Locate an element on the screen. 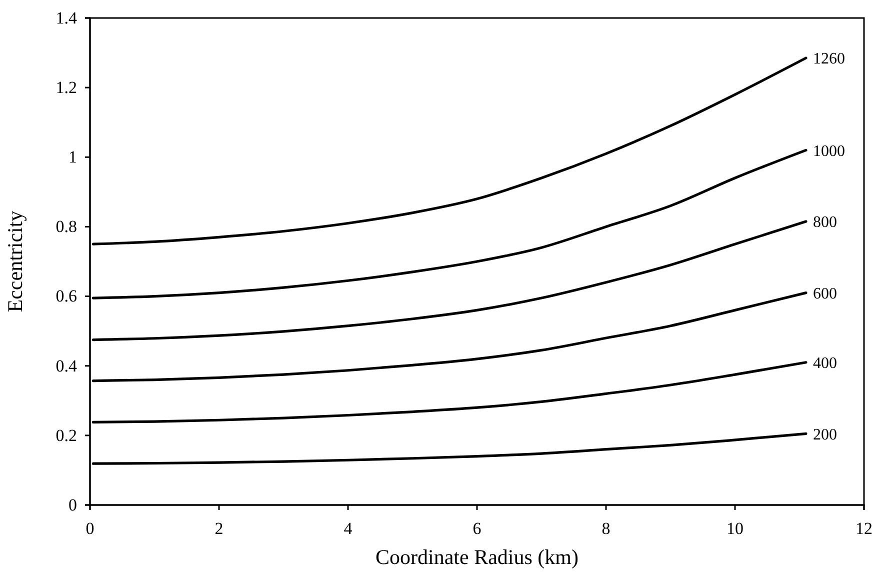 The height and width of the screenshot is (576, 878). x-tick-label: 8 is located at coordinates (606, 528).